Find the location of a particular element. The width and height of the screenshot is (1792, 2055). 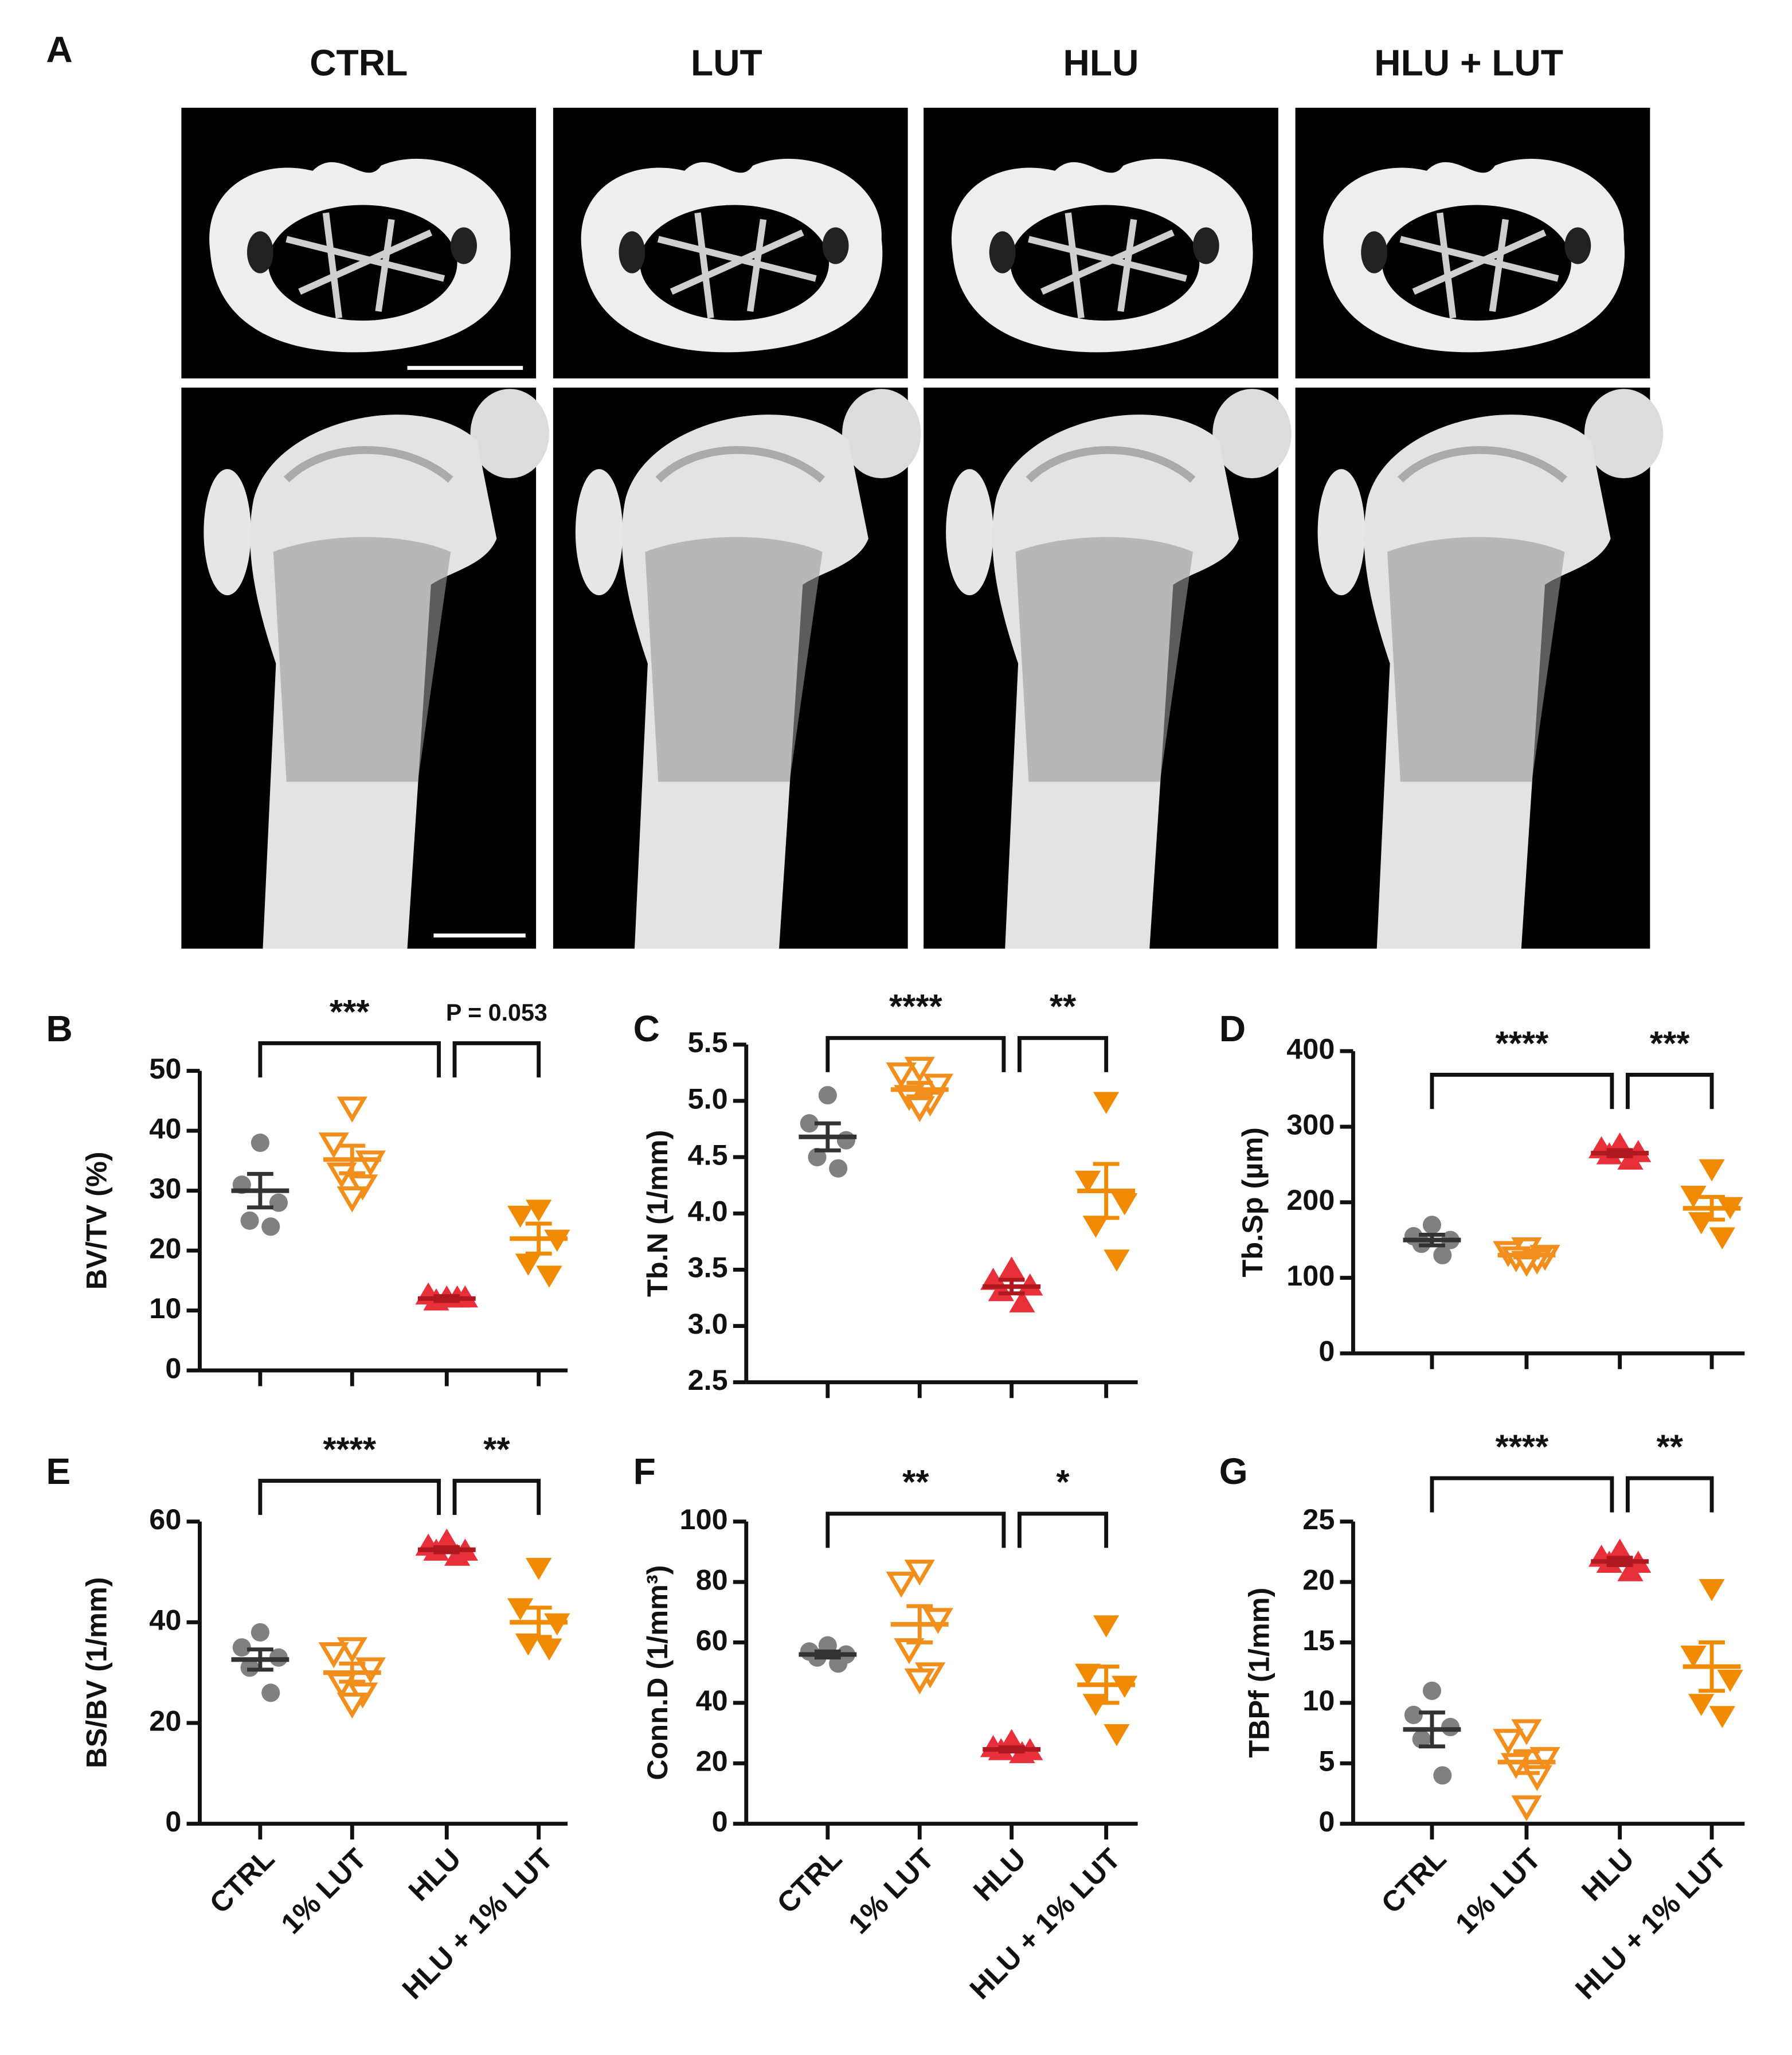

y-tick-label: 400 is located at coordinates (1311, 1049).